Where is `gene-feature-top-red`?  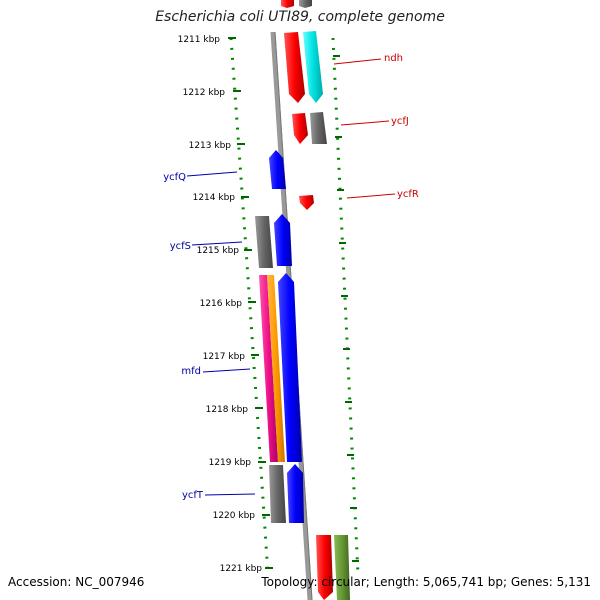
gene-feature-top-red is located at coordinates (287, 4).